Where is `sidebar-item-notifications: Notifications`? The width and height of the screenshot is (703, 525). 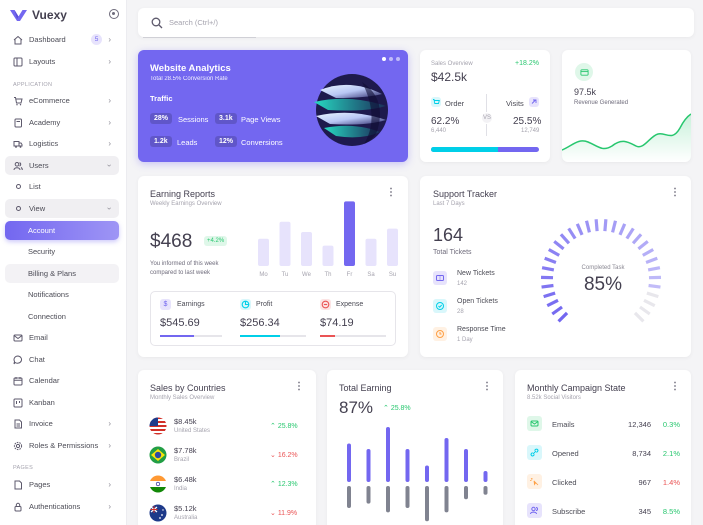
sidebar-item-notifications: Notifications is located at coordinates (62, 294).